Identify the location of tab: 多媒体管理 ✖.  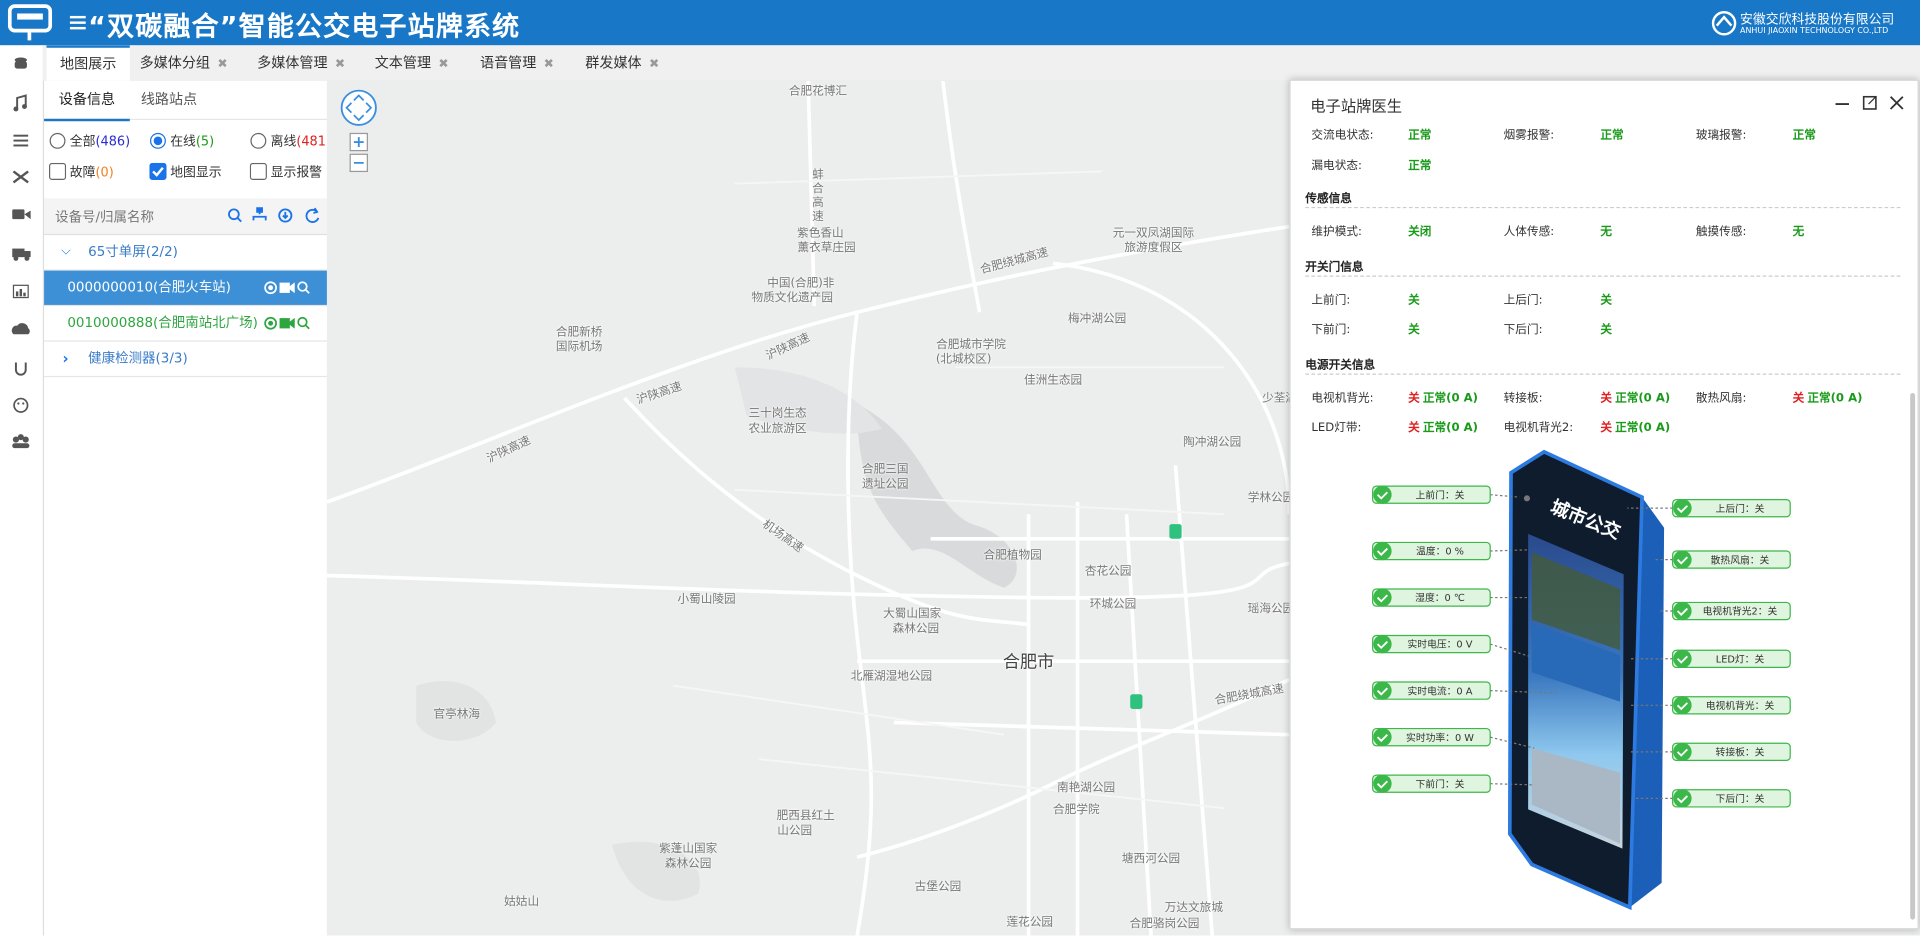
(301, 63).